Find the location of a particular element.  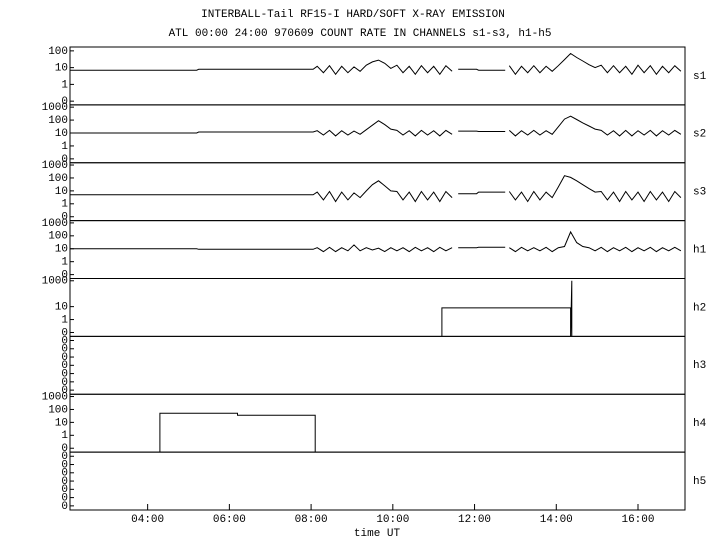

panel-label: s3 is located at coordinates (699, 193).